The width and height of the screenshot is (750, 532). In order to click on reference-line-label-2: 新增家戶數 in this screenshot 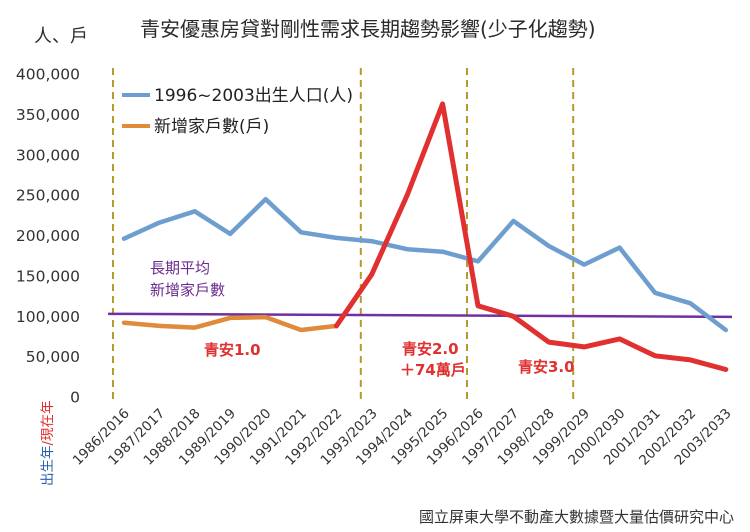, I will do `click(187, 290)`.